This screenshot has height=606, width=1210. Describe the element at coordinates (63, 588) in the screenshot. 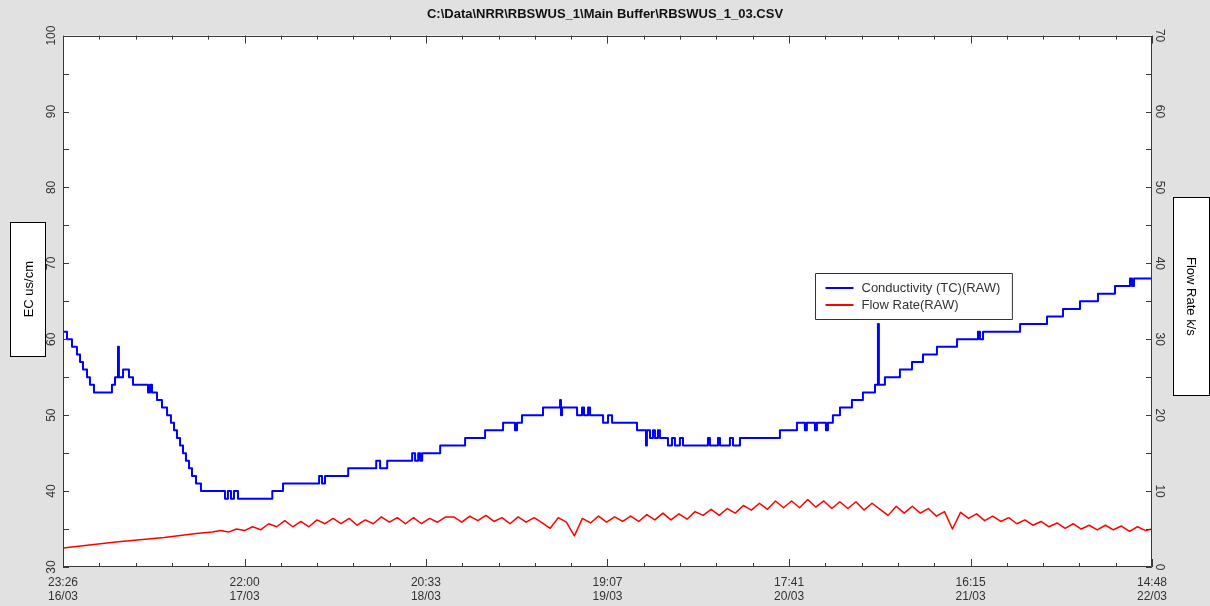

I see `x-tick-label: 23:26 16/03` at that location.